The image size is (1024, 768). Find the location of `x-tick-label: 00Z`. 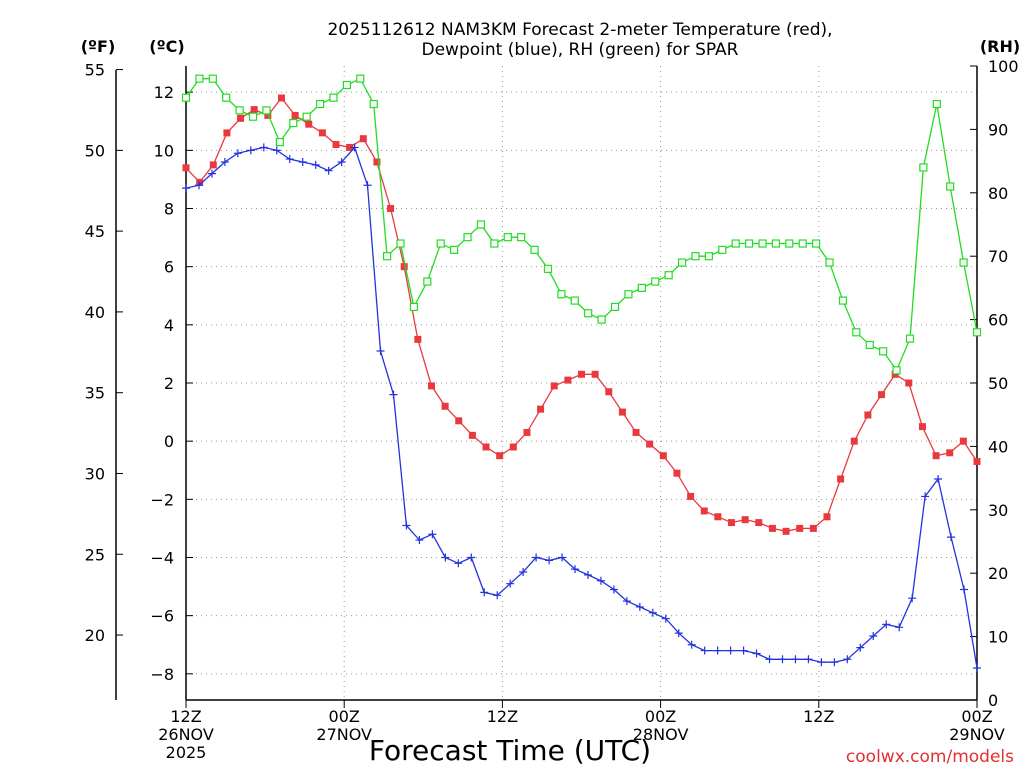

x-tick-label: 00Z is located at coordinates (976, 716).